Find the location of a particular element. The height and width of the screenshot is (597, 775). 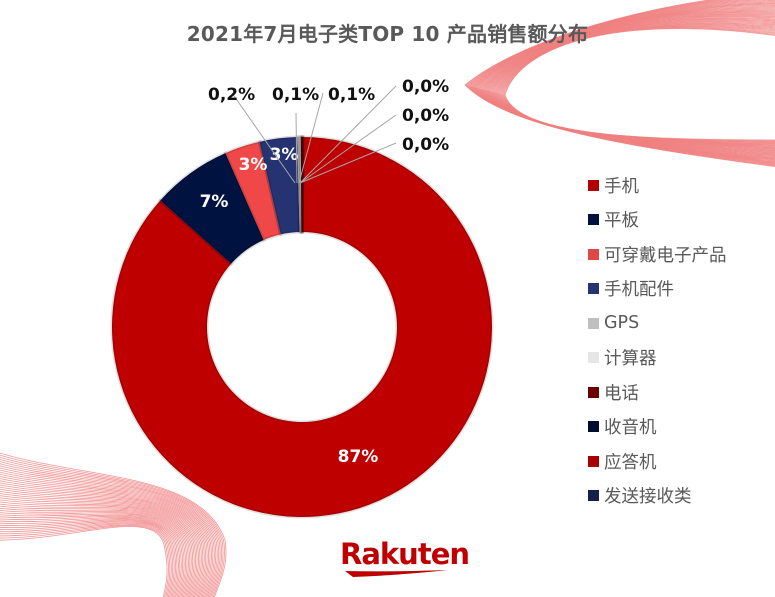

legend-item-calculator: 计算器 is located at coordinates (657, 358).